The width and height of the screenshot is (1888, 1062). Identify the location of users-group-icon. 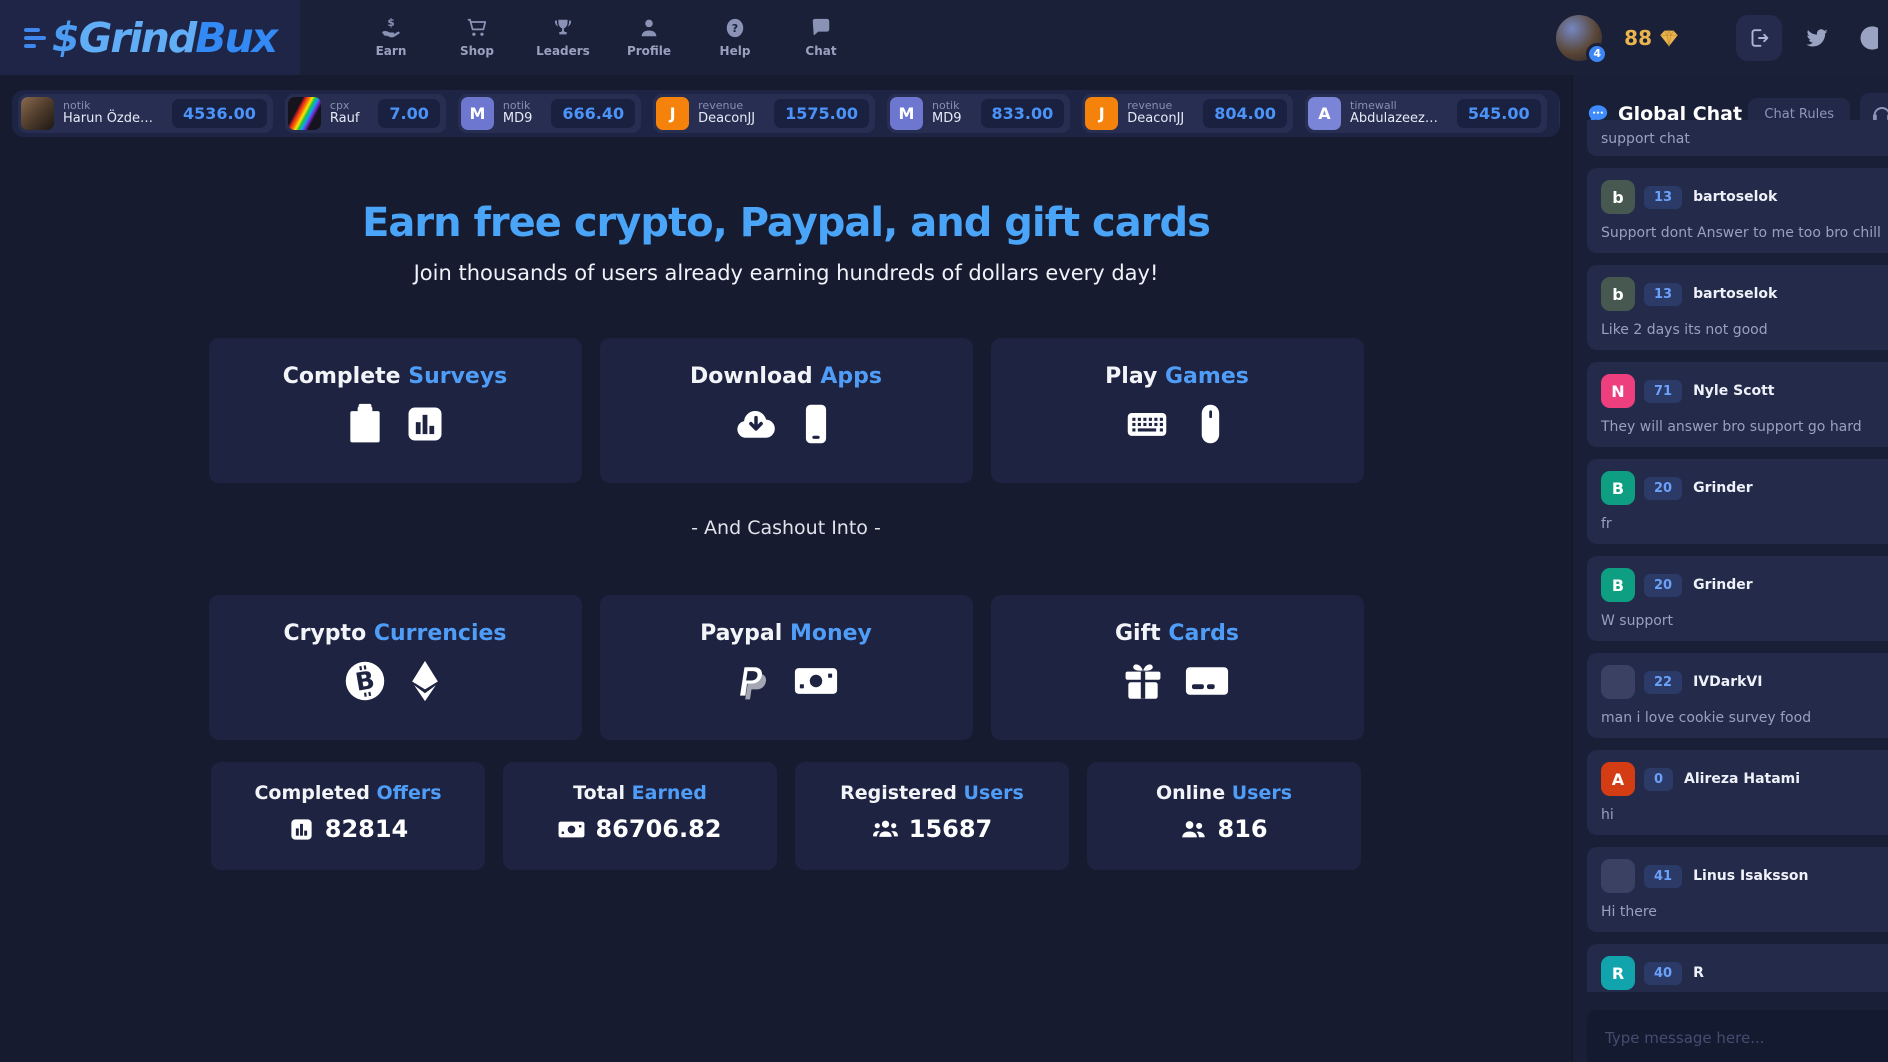
(885, 828).